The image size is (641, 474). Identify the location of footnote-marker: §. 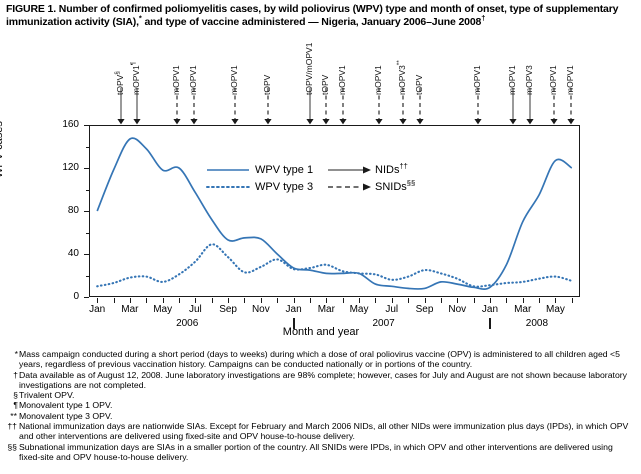
(15, 395).